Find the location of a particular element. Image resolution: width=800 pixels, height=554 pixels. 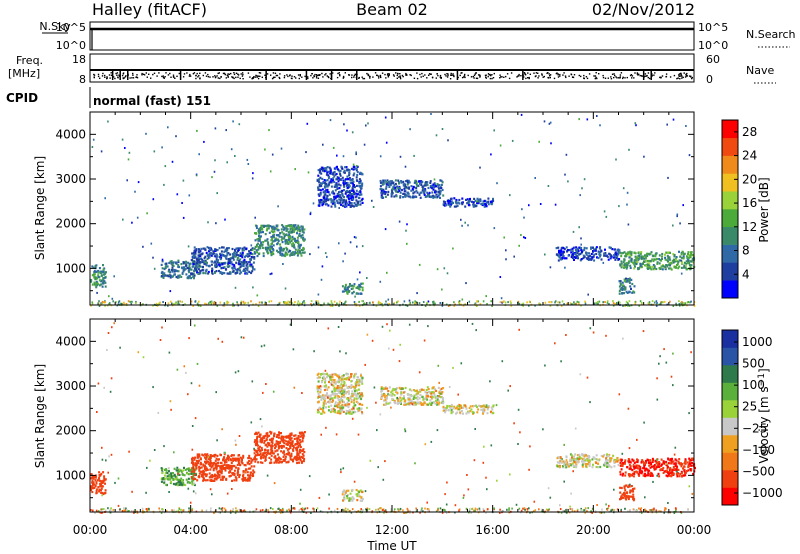

freq-label: Freq. is located at coordinates (29, 60).